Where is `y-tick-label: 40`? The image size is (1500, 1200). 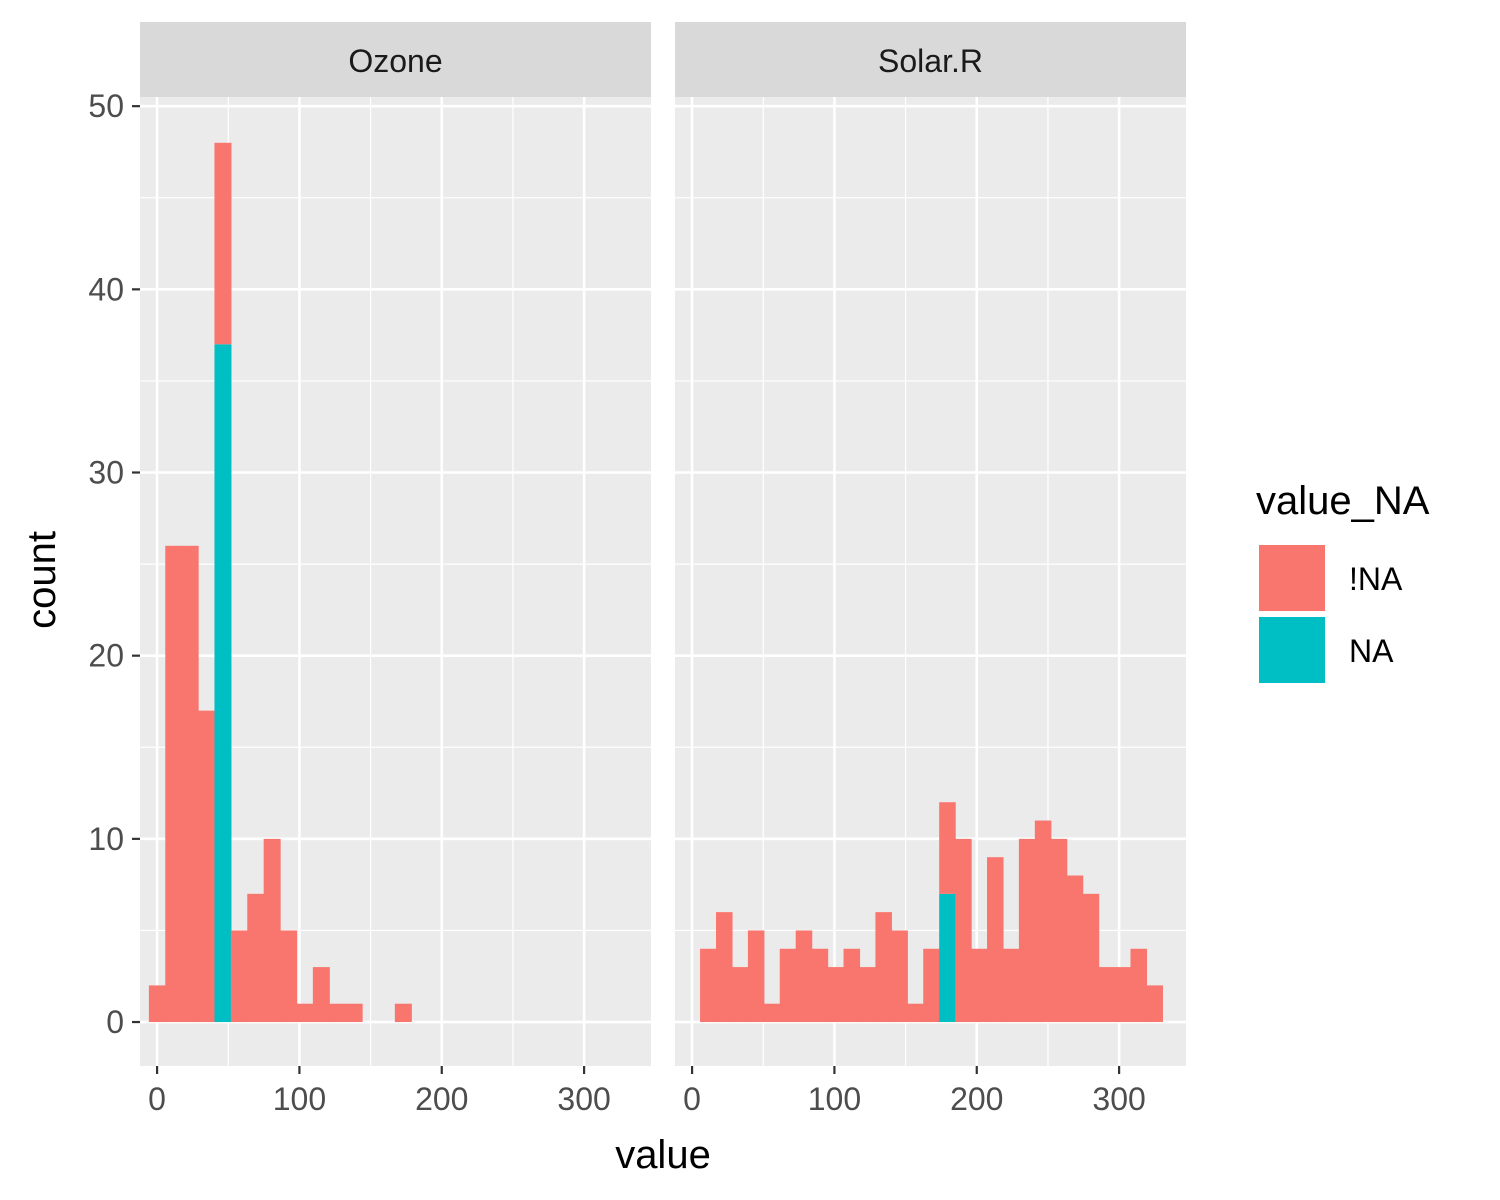 y-tick-label: 40 is located at coordinates (106, 289).